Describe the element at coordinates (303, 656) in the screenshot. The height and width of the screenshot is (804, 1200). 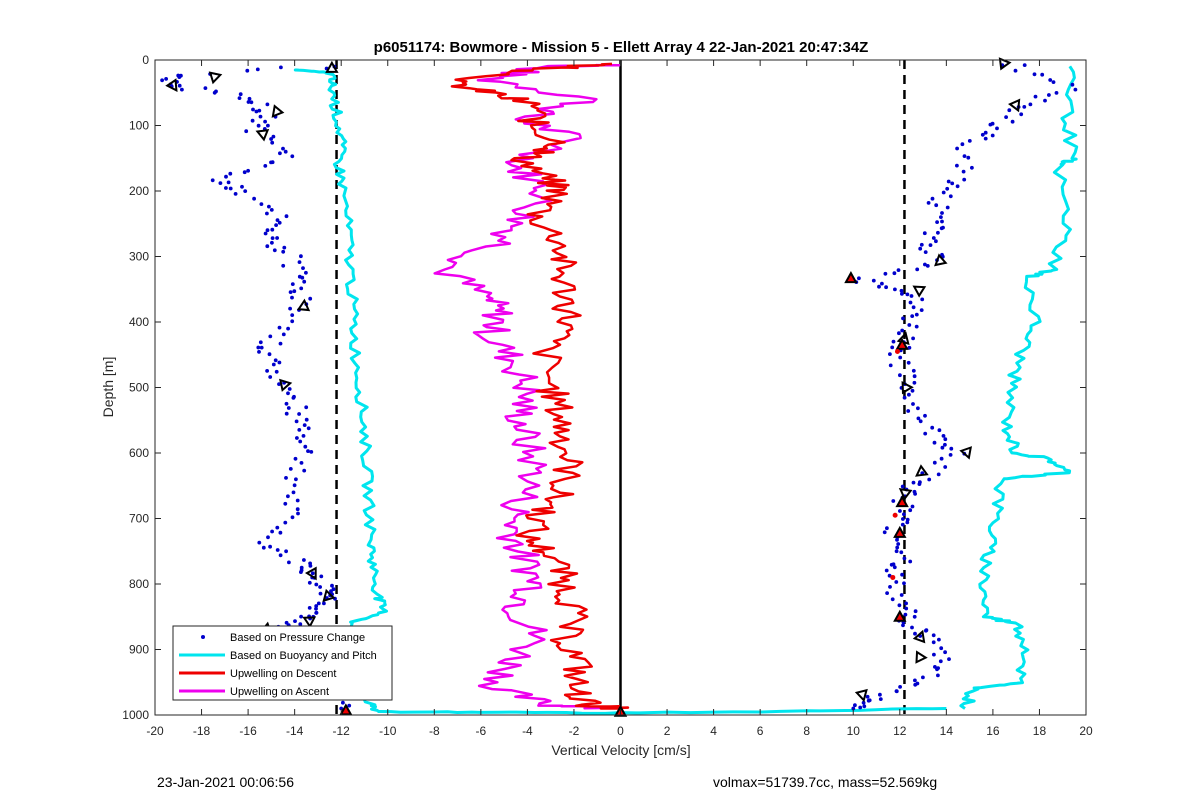
I see `legend-label-1: Based on Buoyancy and Pitch` at that location.